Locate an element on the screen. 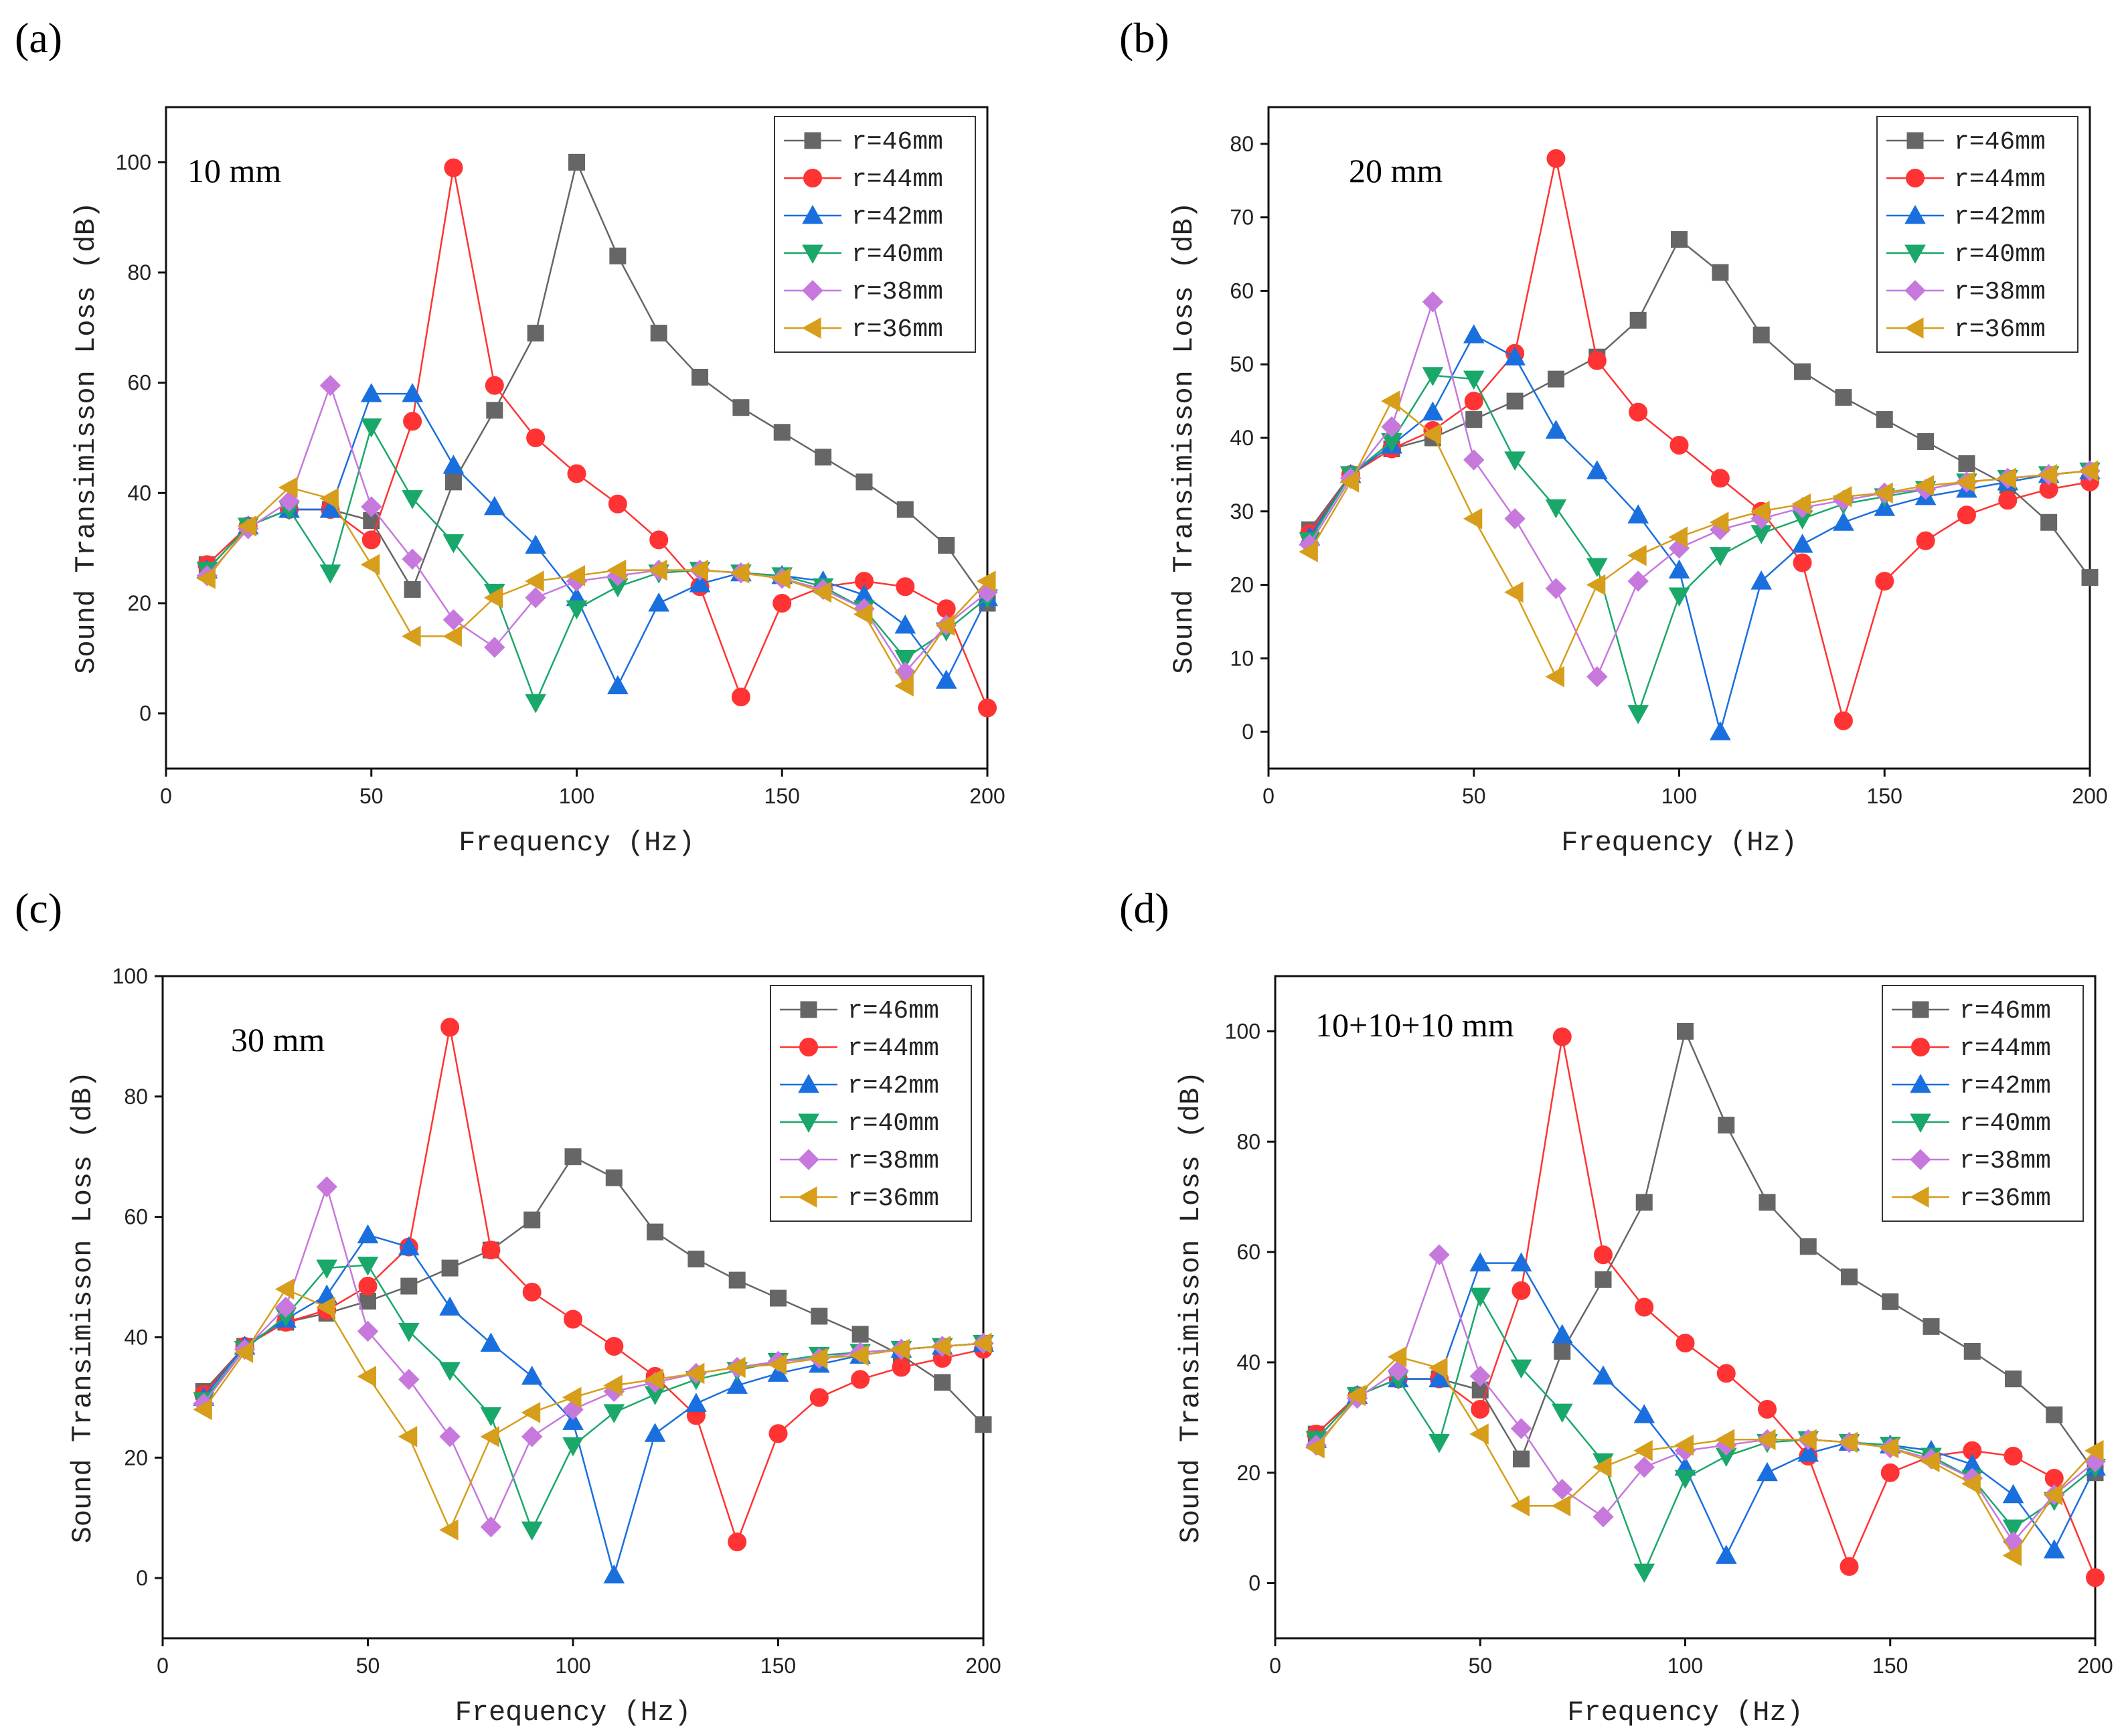 The image size is (2122, 1736). x-tick-label: 150 is located at coordinates (778, 1666).